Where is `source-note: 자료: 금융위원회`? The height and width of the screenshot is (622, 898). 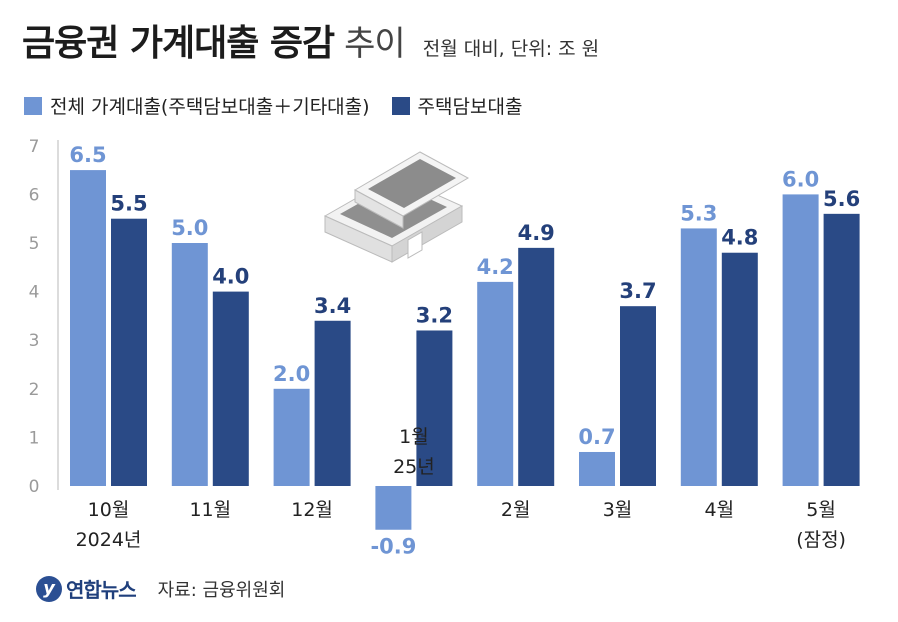
source-note: 자료: 금융위원회 is located at coordinates (221, 590).